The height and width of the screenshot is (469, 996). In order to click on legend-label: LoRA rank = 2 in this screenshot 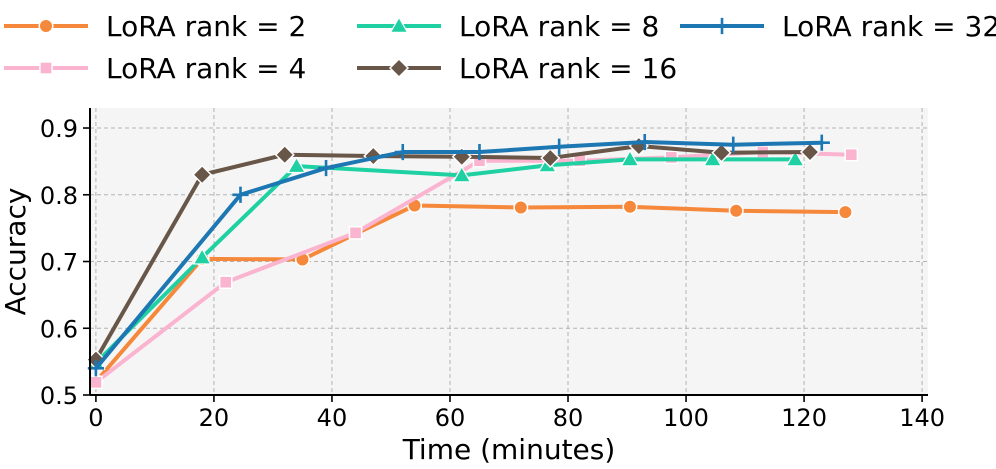, I will do `click(206, 26)`.